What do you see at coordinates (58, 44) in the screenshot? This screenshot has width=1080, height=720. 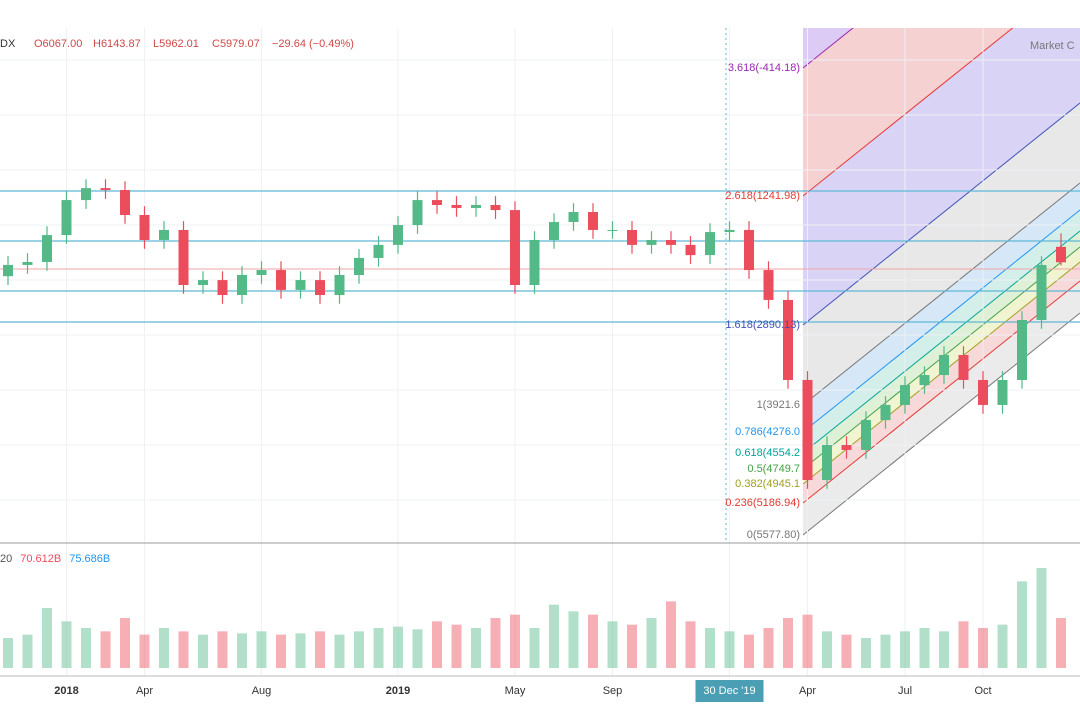 I see `ohlc-open: O6067.00` at bounding box center [58, 44].